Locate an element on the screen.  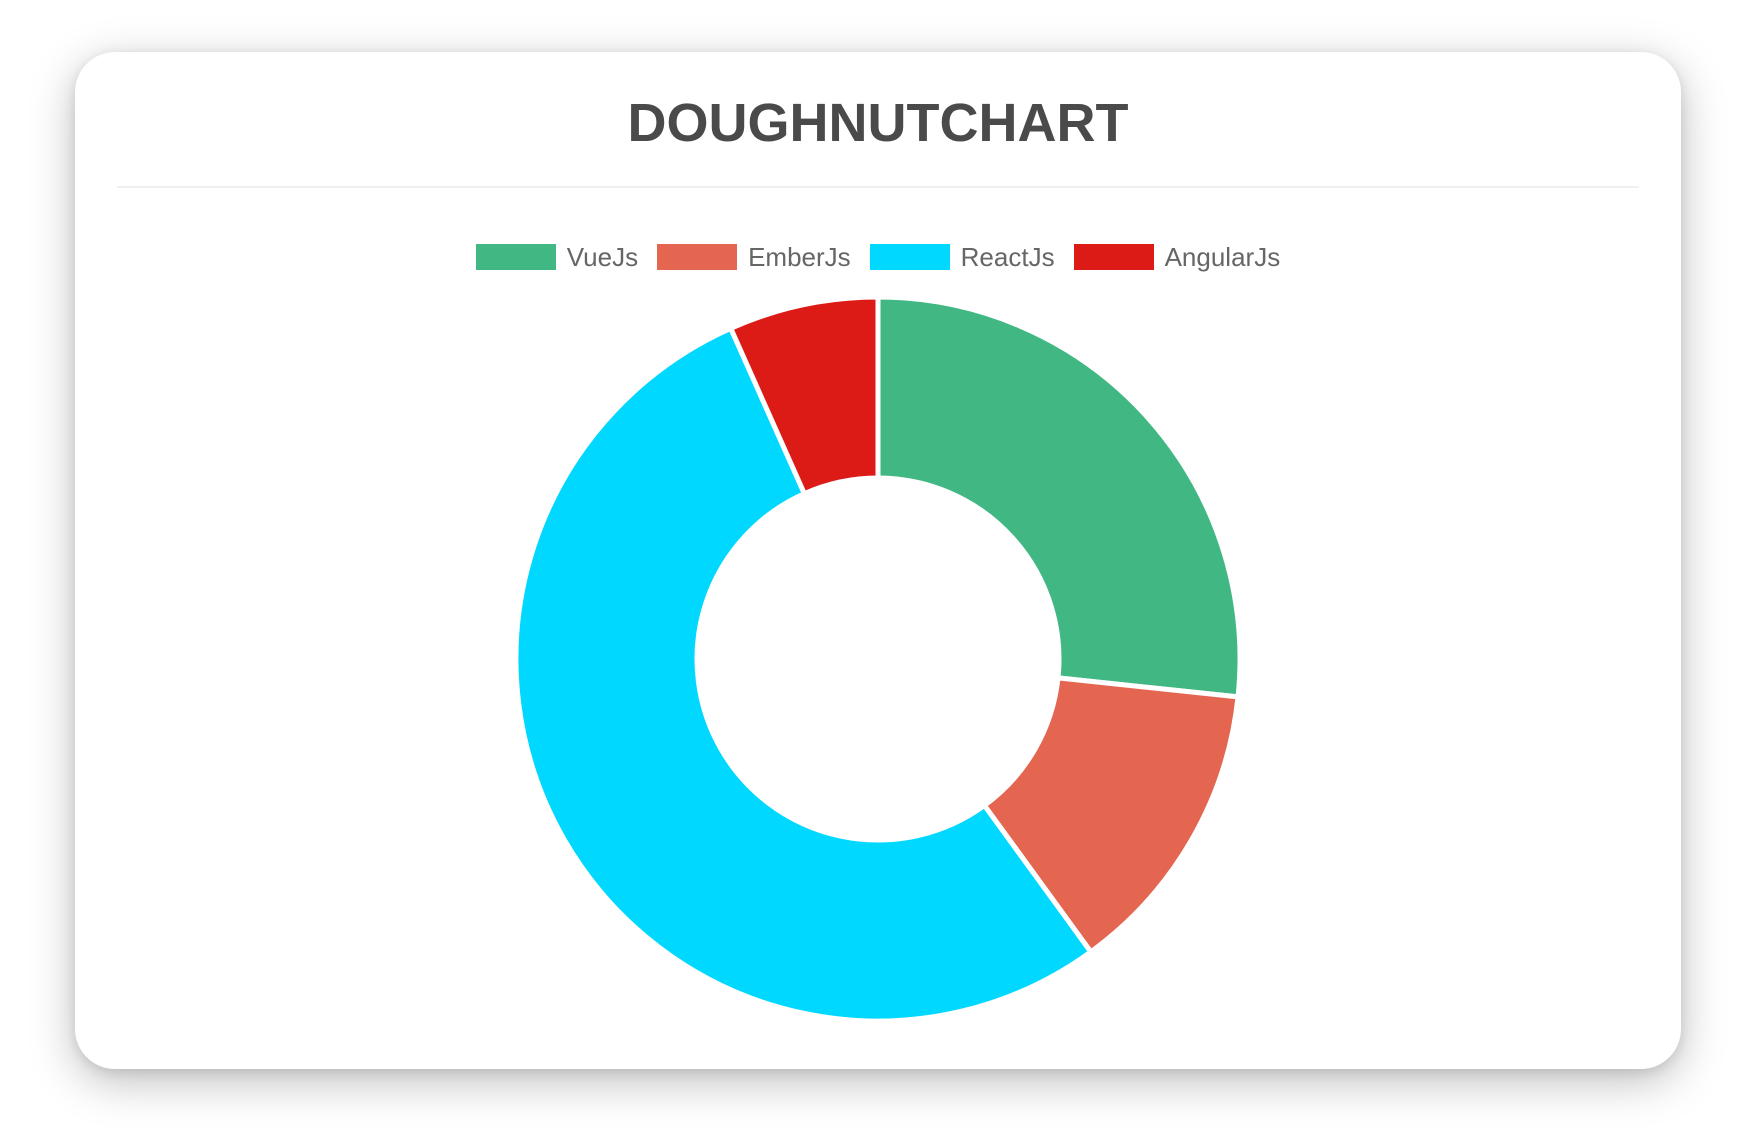
legend-swatch-vuejs is located at coordinates (515, 257).